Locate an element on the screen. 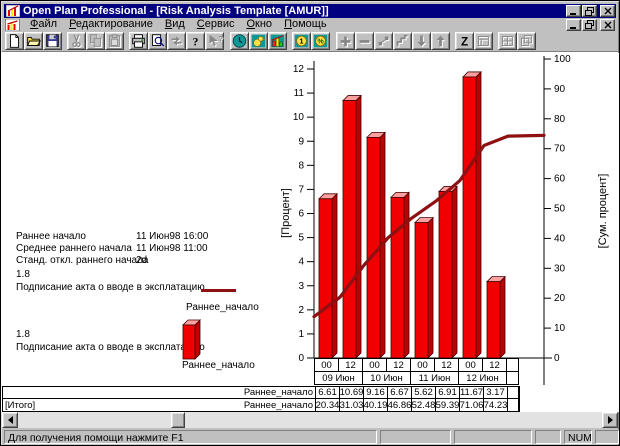 The width and height of the screenshot is (620, 446). outline-icon is located at coordinates (402, 40).